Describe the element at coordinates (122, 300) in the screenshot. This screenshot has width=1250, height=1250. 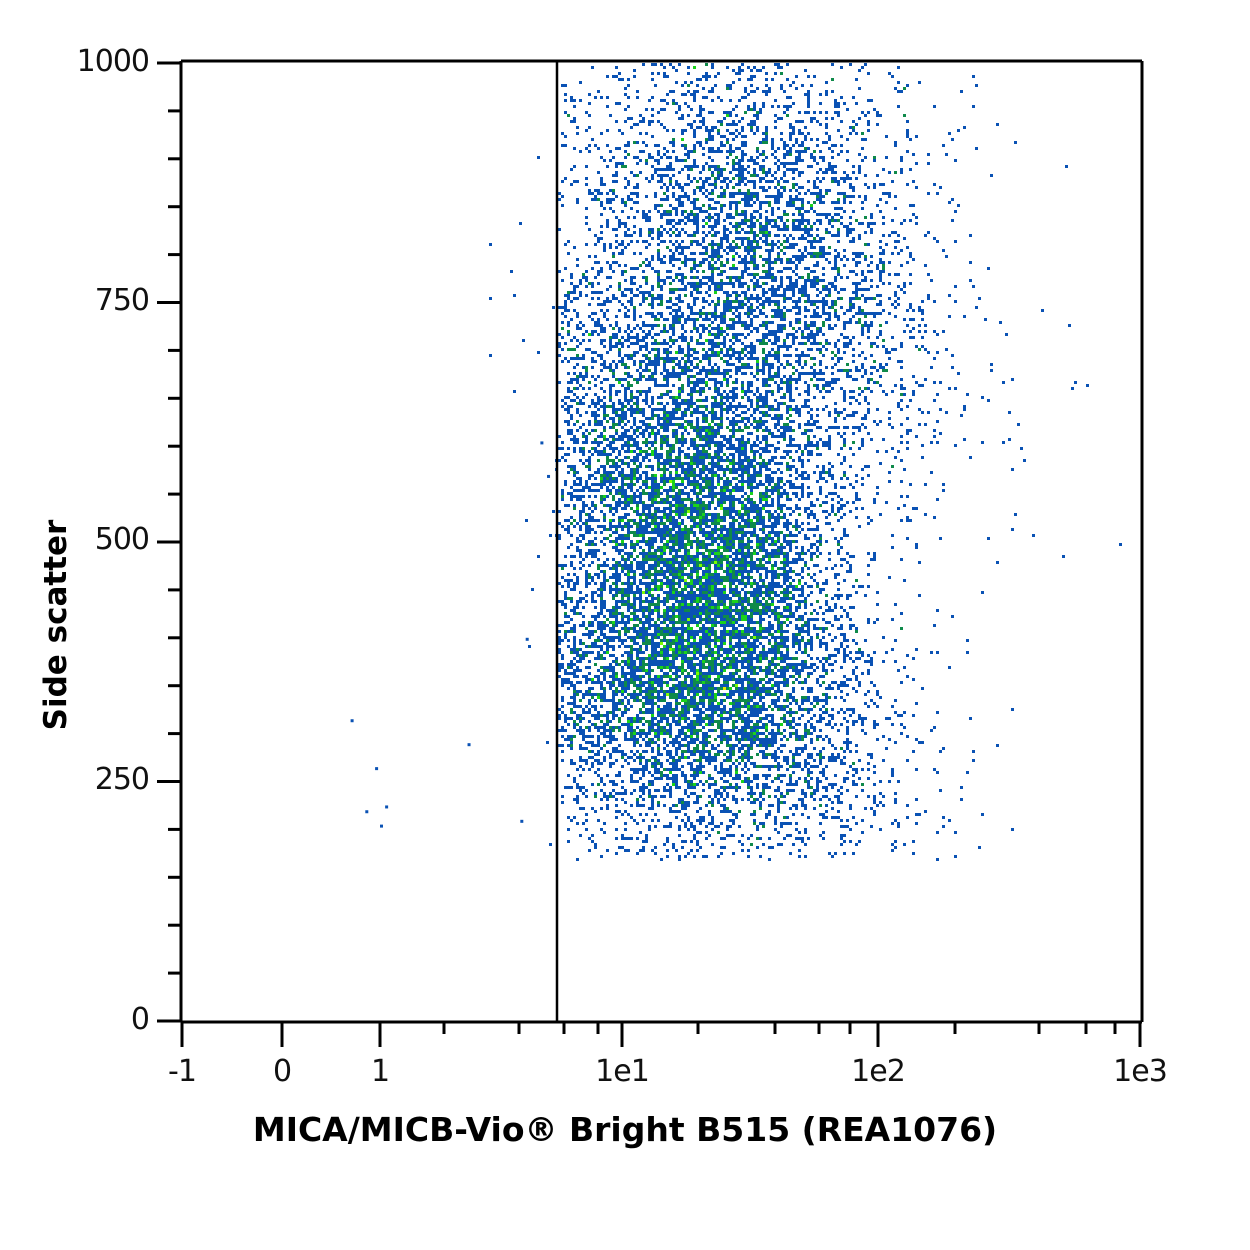
I see `y-tick-label: 750` at that location.